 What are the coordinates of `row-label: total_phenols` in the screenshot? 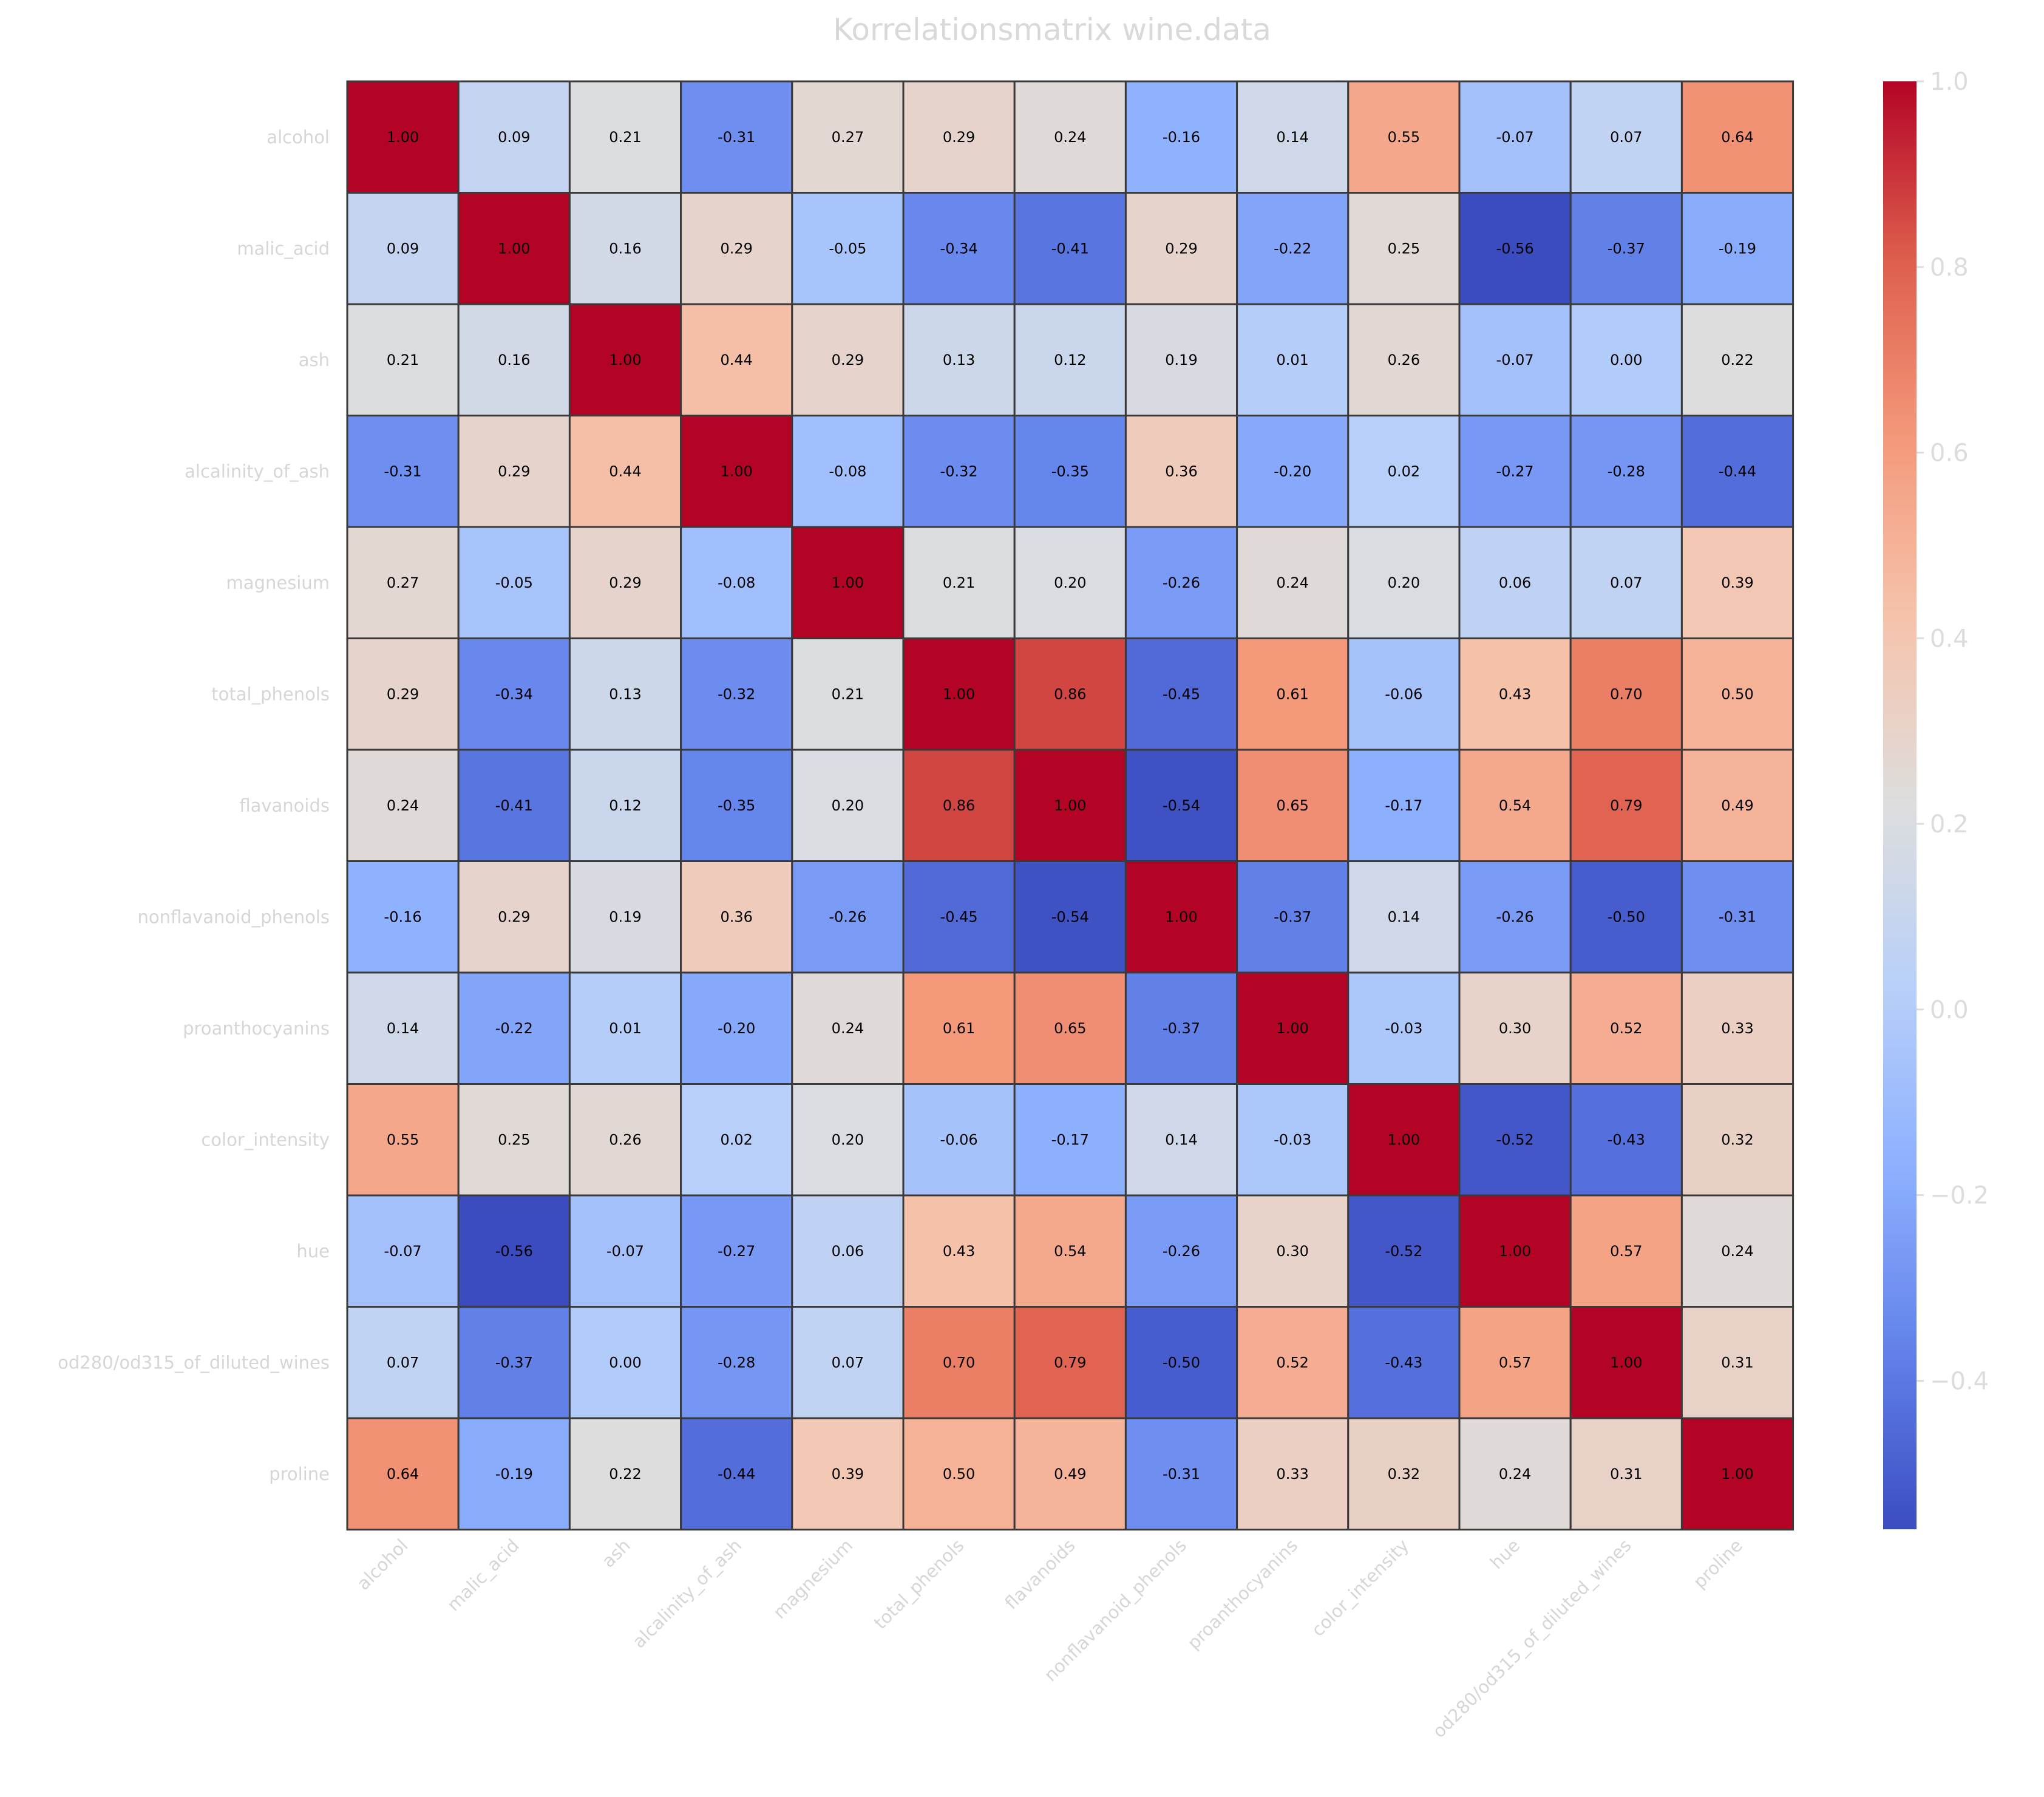 It's located at (271, 694).